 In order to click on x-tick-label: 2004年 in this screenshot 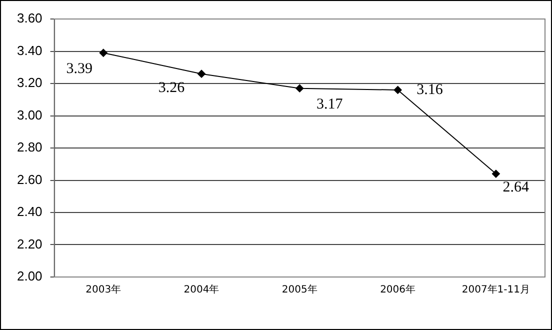, I will do `click(202, 290)`.